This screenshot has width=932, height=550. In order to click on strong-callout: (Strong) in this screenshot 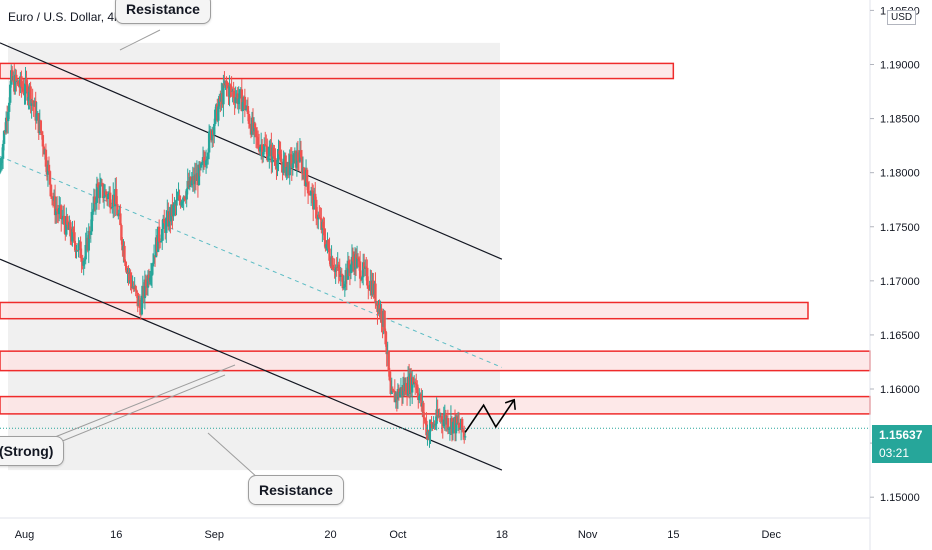, I will do `click(32, 451)`.